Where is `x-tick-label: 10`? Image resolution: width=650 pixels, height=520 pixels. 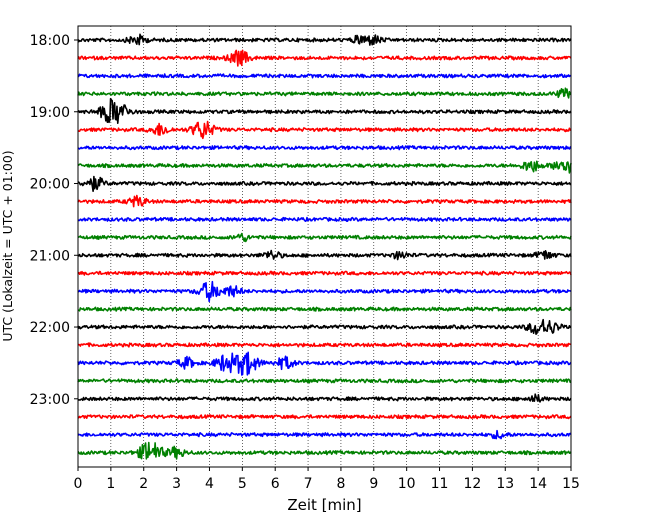 x-tick-label: 10 is located at coordinates (407, 484).